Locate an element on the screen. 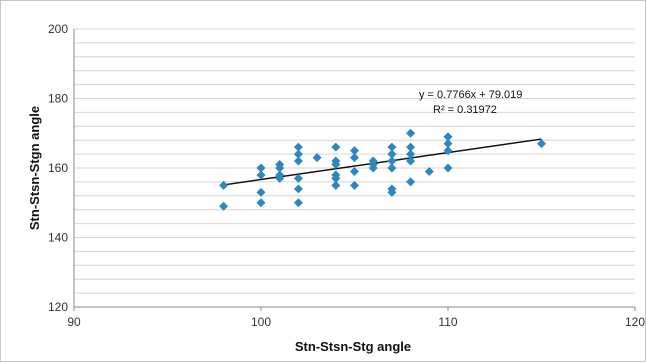 The height and width of the screenshot is (362, 646). data-points is located at coordinates (382, 170).